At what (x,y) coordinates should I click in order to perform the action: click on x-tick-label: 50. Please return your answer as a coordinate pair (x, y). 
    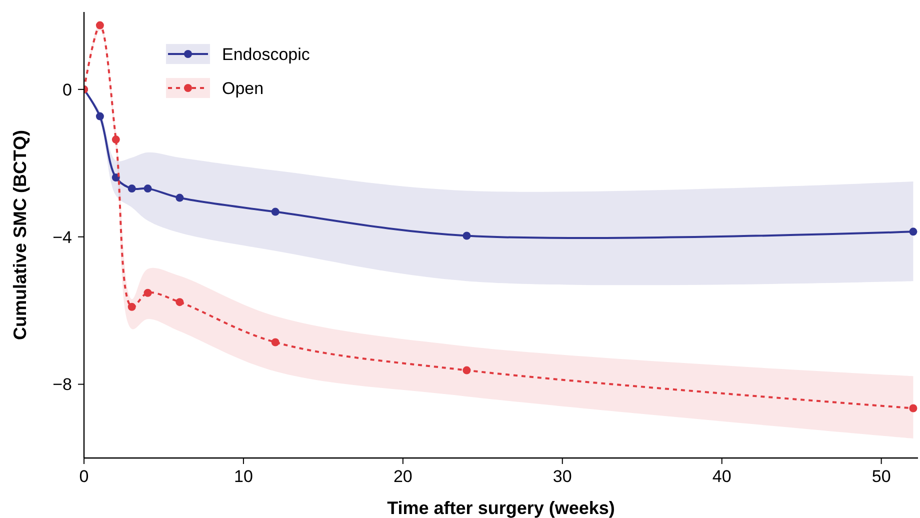
    Looking at the image, I should click on (881, 476).